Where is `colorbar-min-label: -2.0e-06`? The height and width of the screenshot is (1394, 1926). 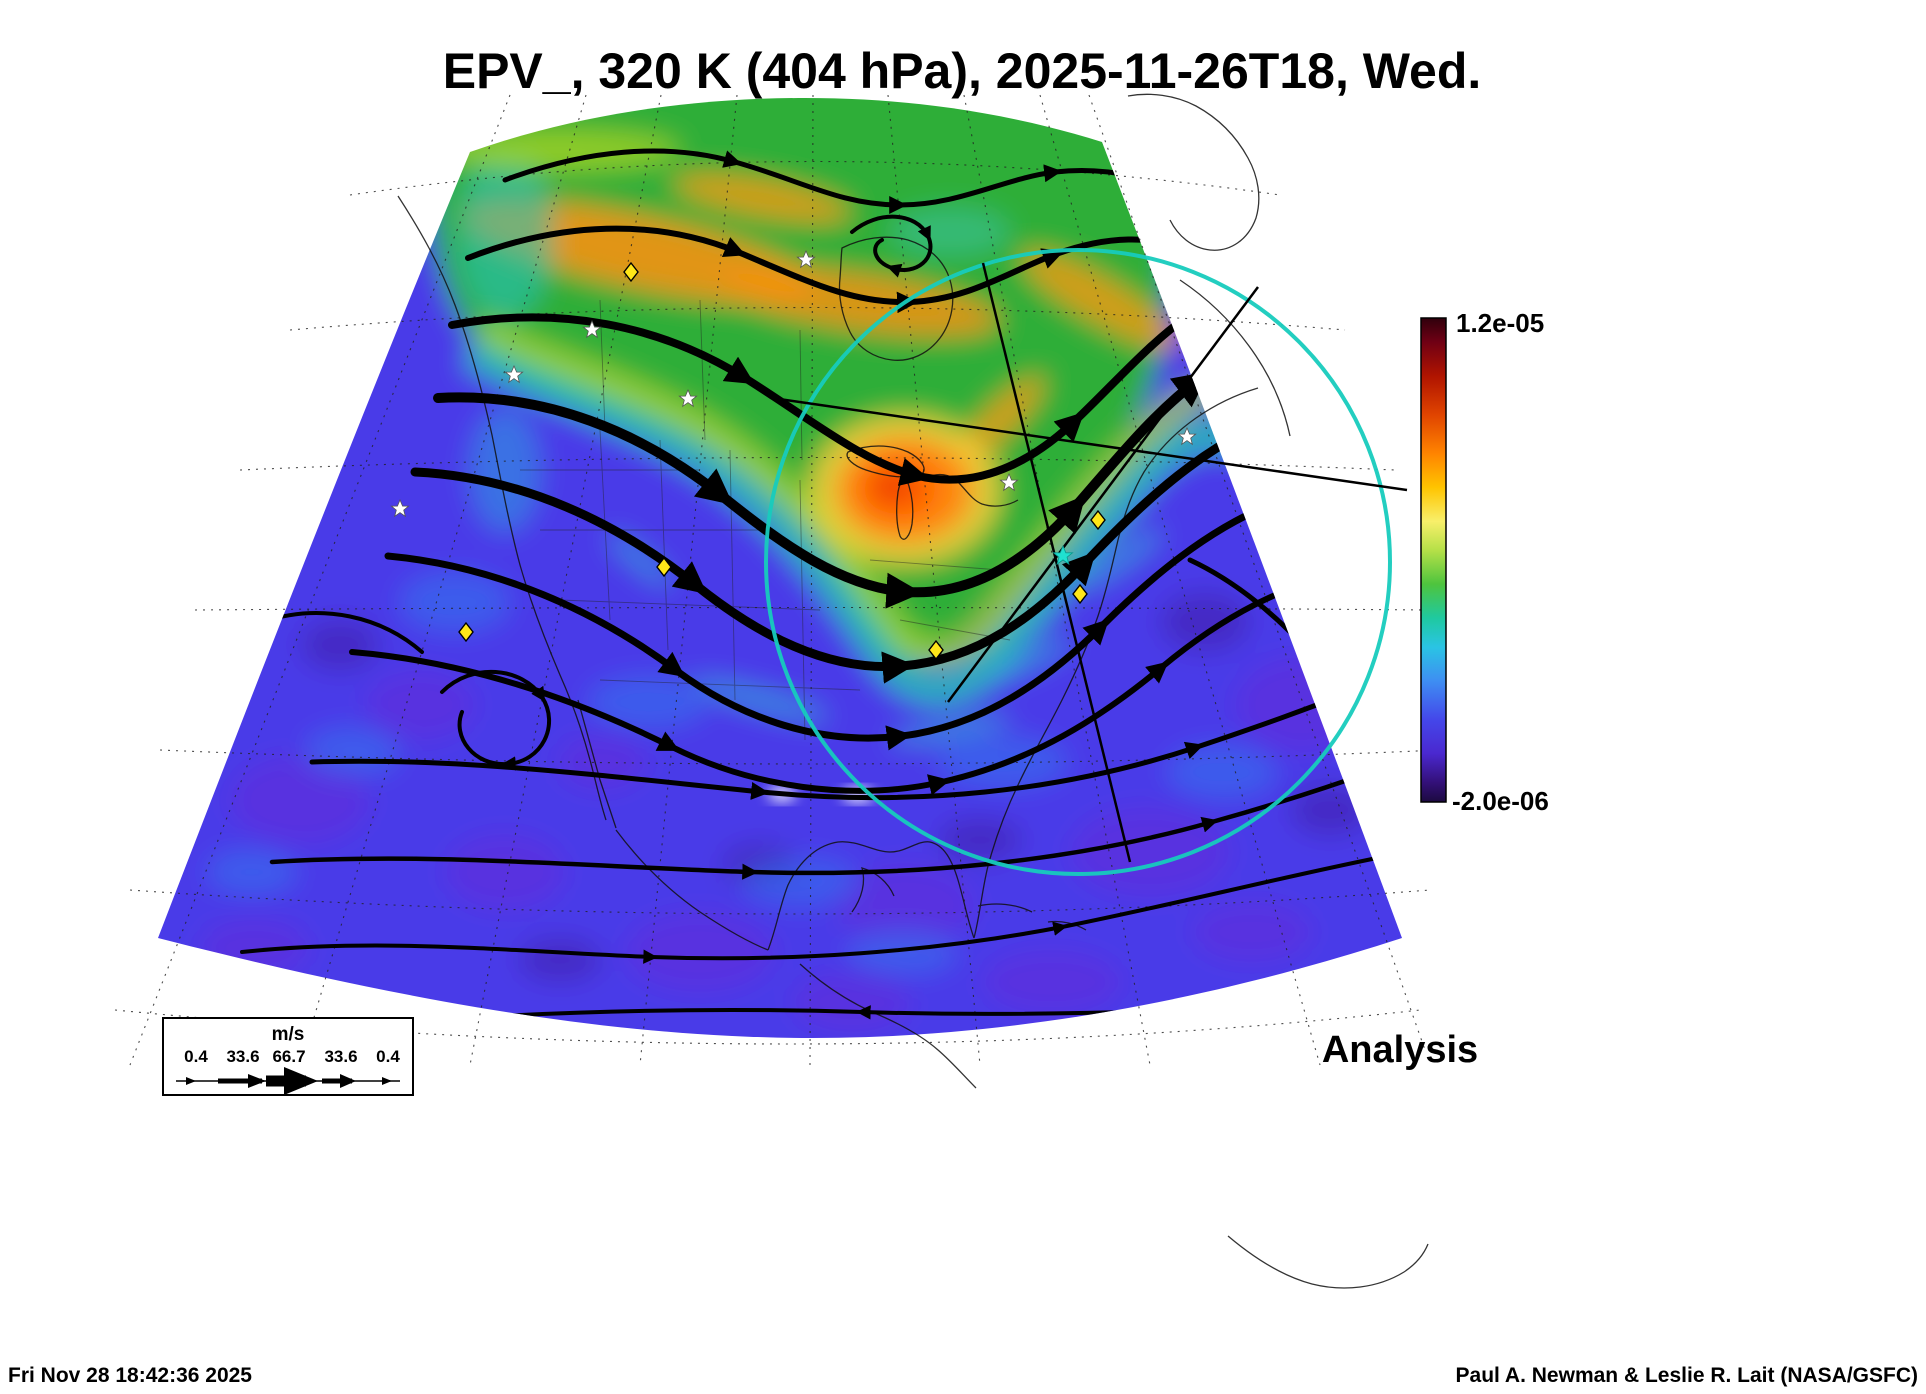
colorbar-min-label: -2.0e-06 is located at coordinates (1500, 801).